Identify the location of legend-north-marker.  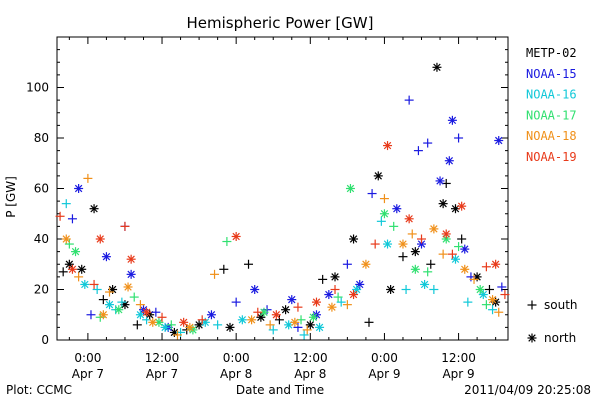
(532, 338).